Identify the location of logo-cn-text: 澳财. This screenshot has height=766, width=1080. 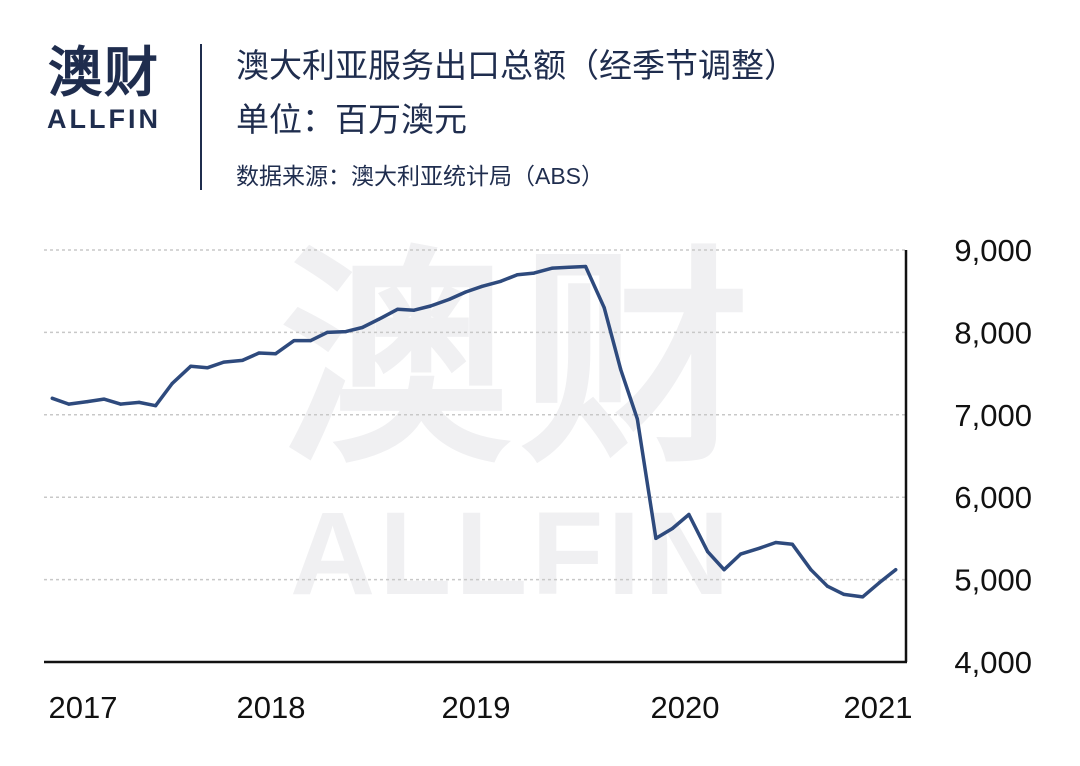
(104, 72).